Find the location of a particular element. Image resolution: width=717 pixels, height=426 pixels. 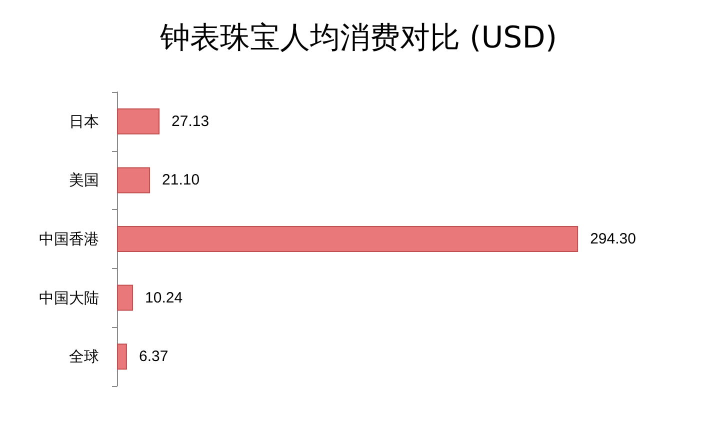

data-label: 10.24 is located at coordinates (164, 297).